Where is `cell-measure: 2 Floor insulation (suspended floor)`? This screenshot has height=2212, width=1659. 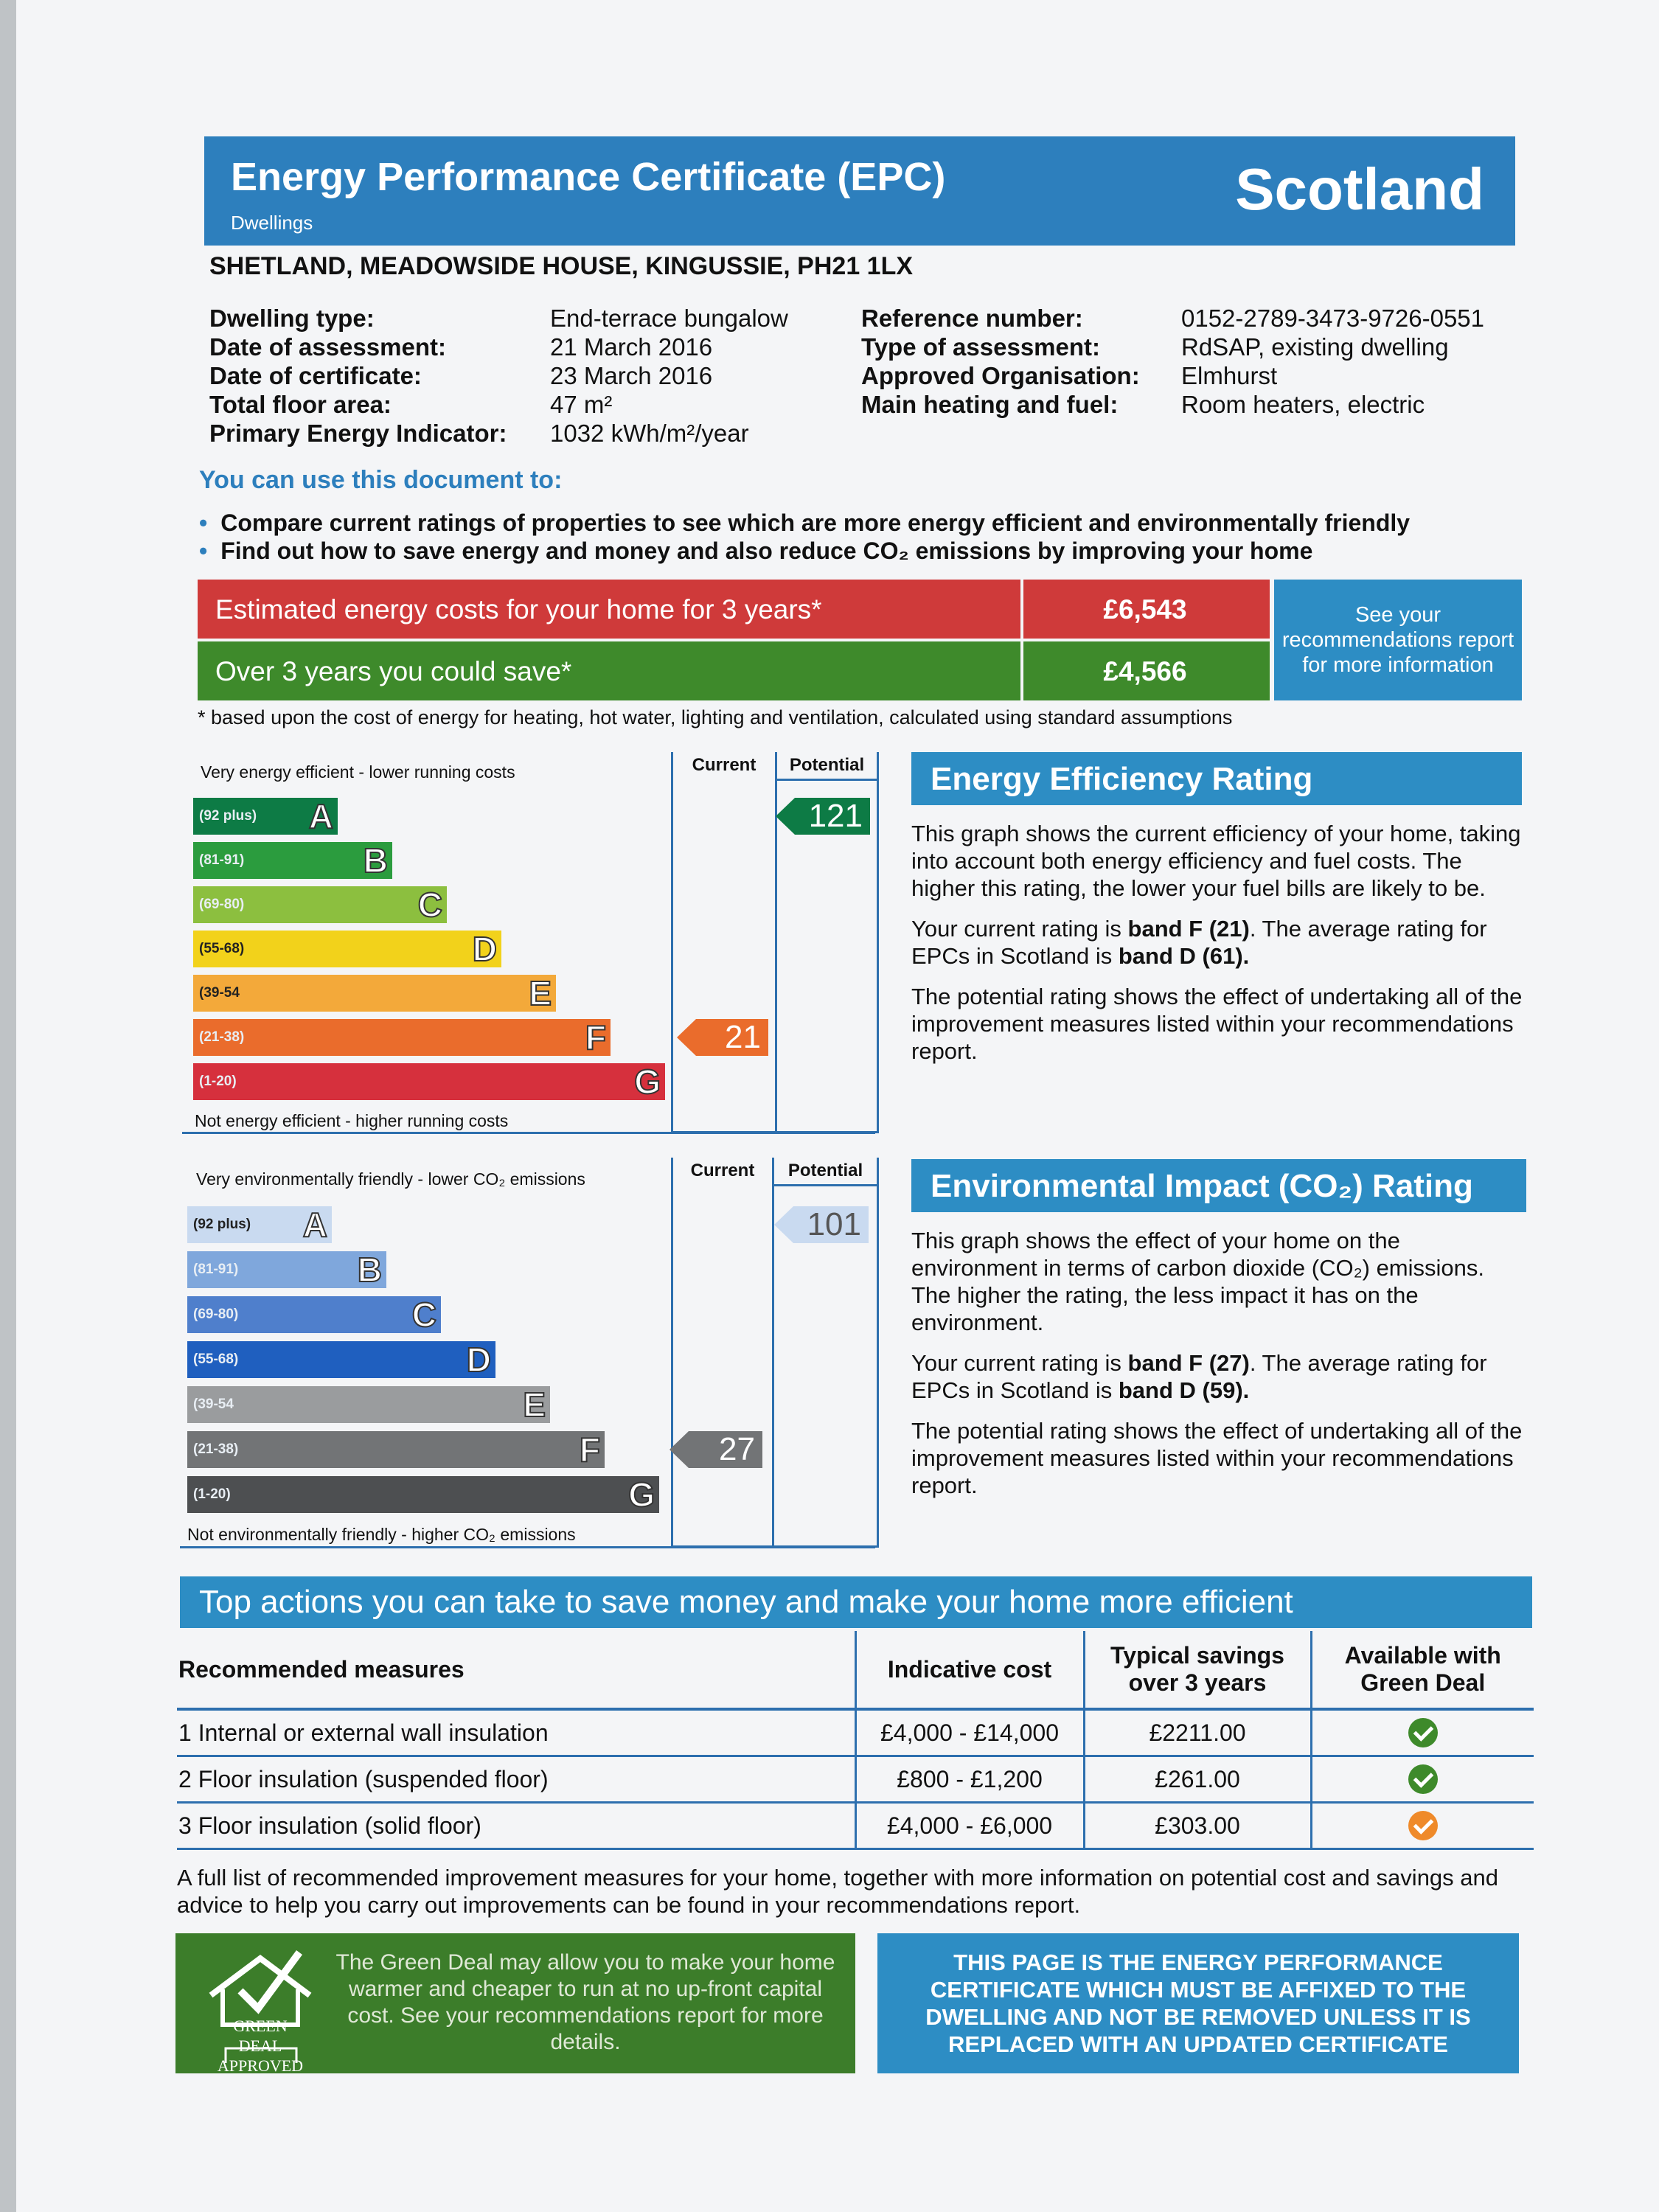 cell-measure: 2 Floor insulation (suspended floor) is located at coordinates (516, 1780).